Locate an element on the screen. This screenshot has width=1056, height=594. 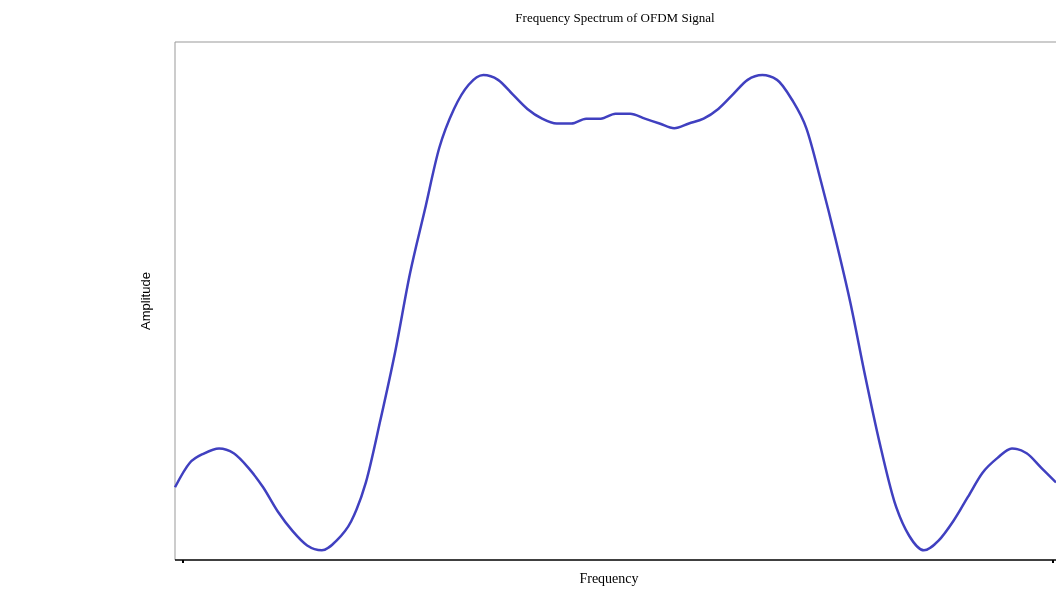
y-axis-title: Amplitude is located at coordinates (145, 301).